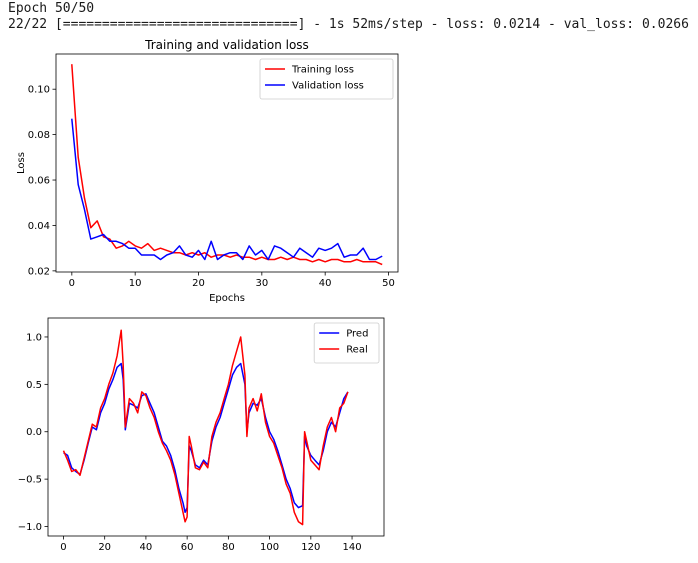 The image size is (698, 563). Describe the element at coordinates (21, 163) in the screenshot. I see `chart1-ylabel: Loss` at that location.